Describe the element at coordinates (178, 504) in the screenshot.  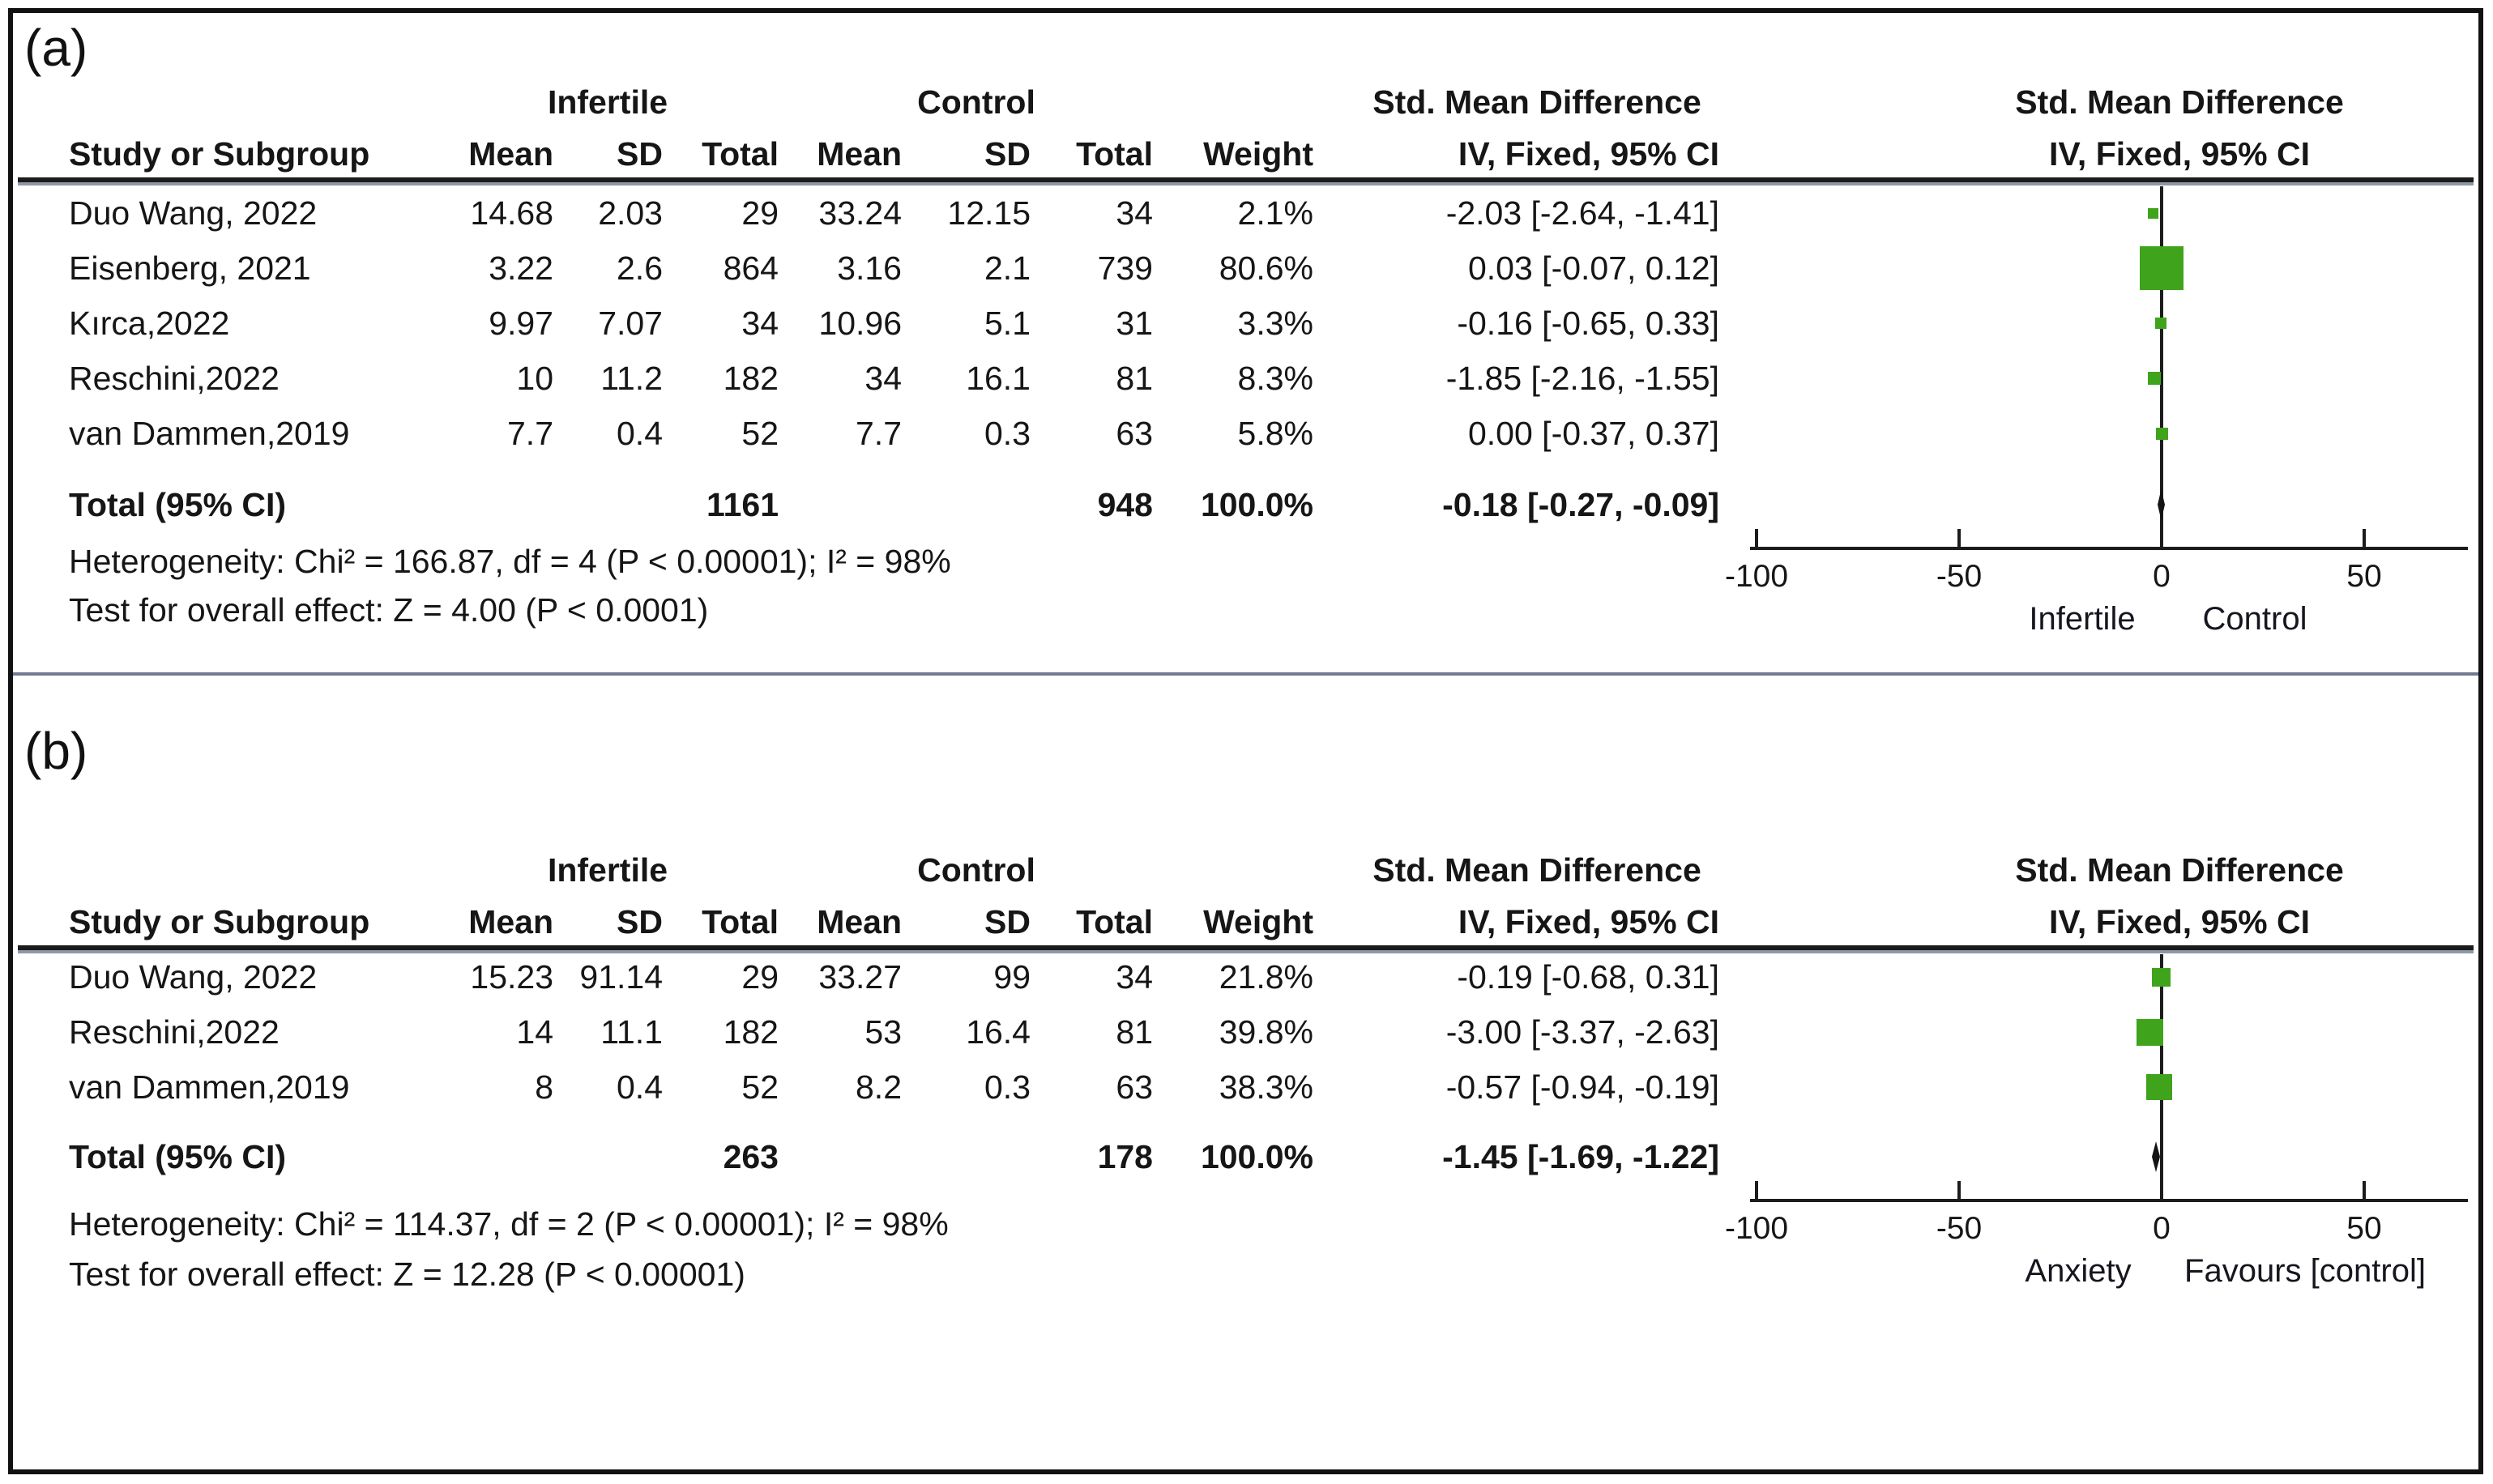
I see `total-label: Total (95% CI)` at that location.